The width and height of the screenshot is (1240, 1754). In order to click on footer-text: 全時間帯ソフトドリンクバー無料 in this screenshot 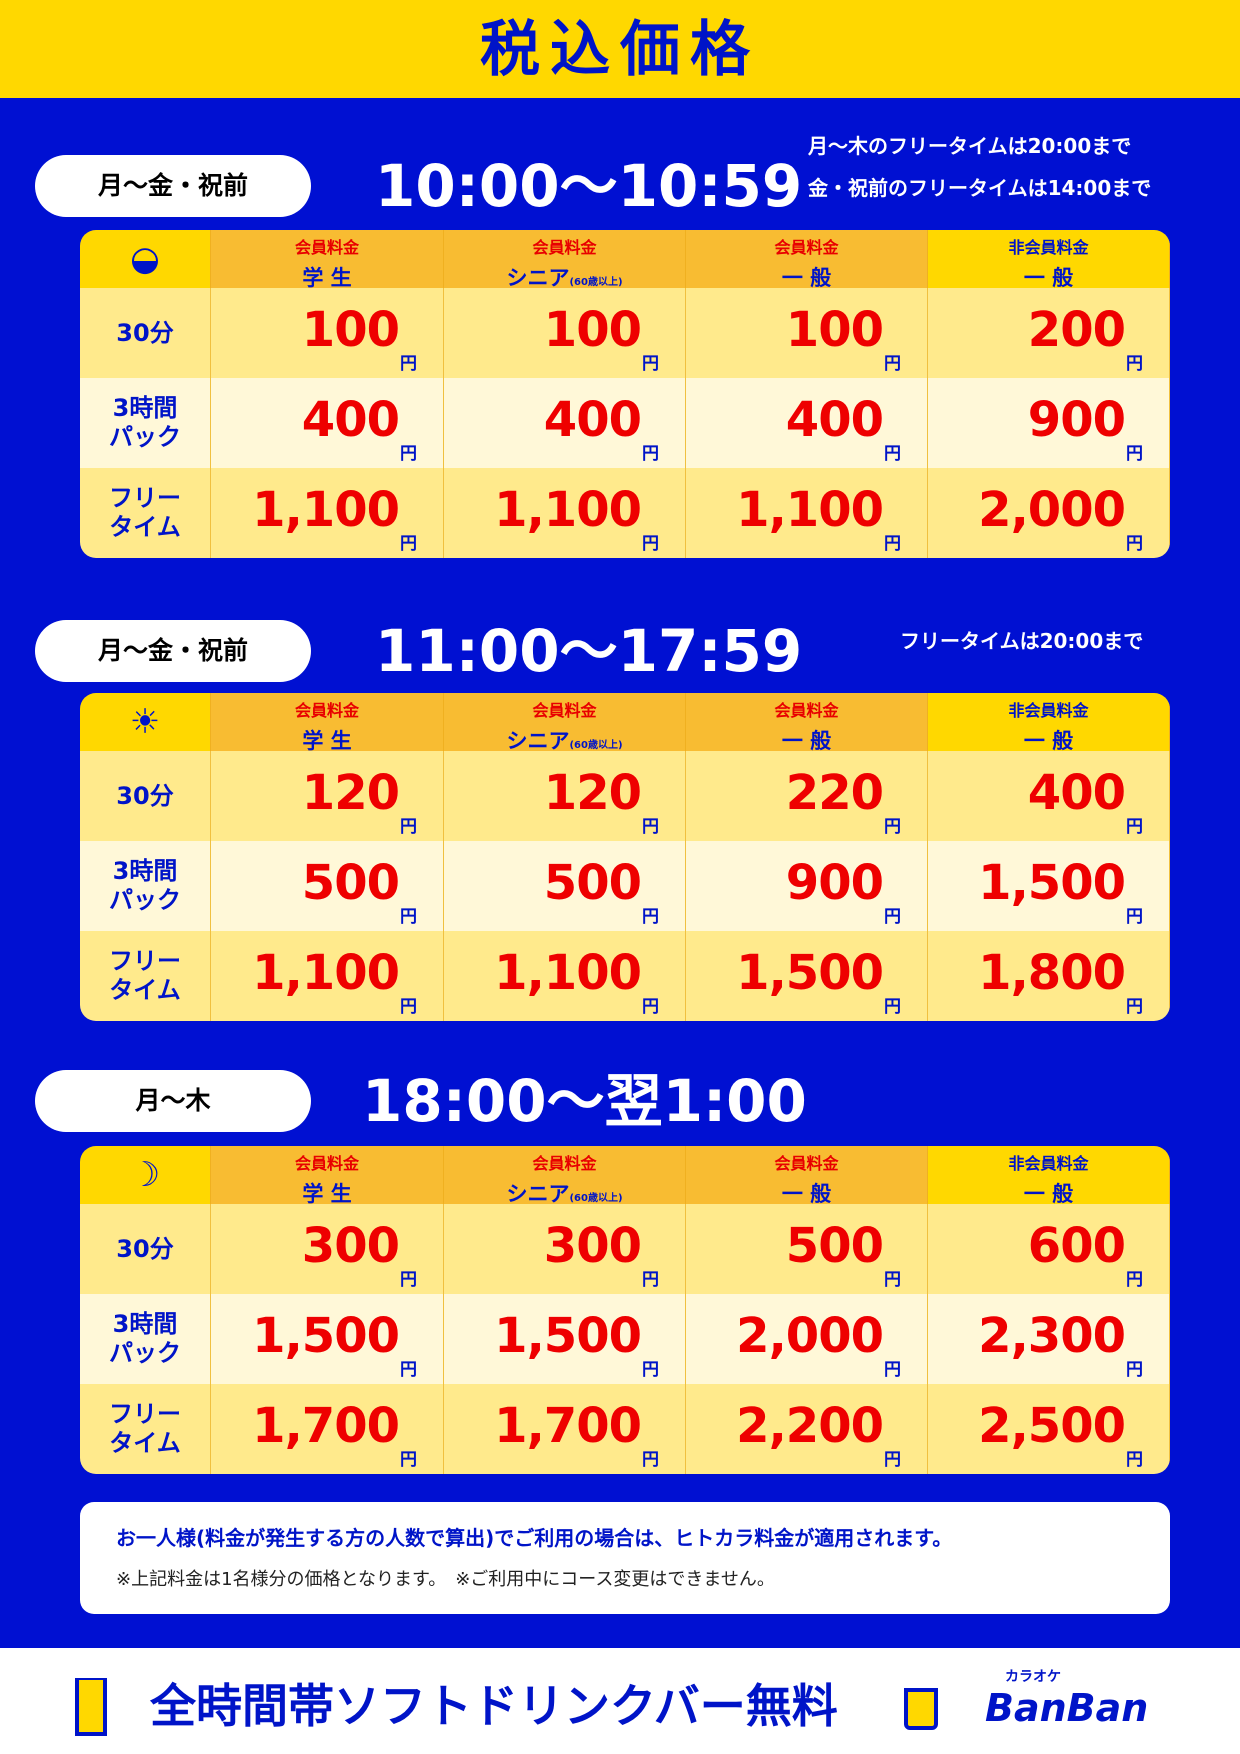, I will do `click(494, 1706)`.